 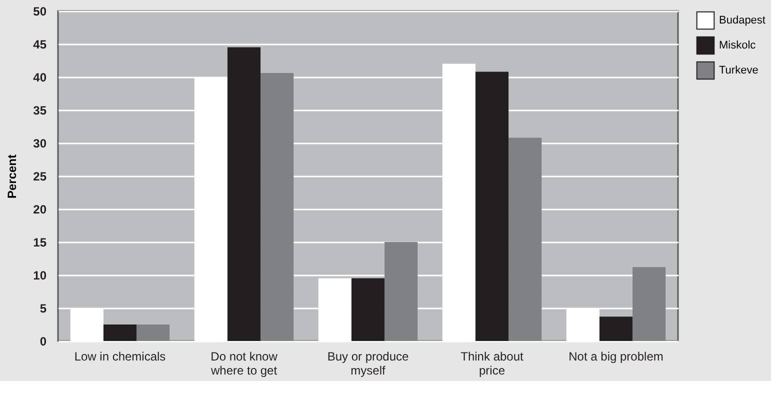 I want to click on y-tick-label: 5, so click(x=43, y=309).